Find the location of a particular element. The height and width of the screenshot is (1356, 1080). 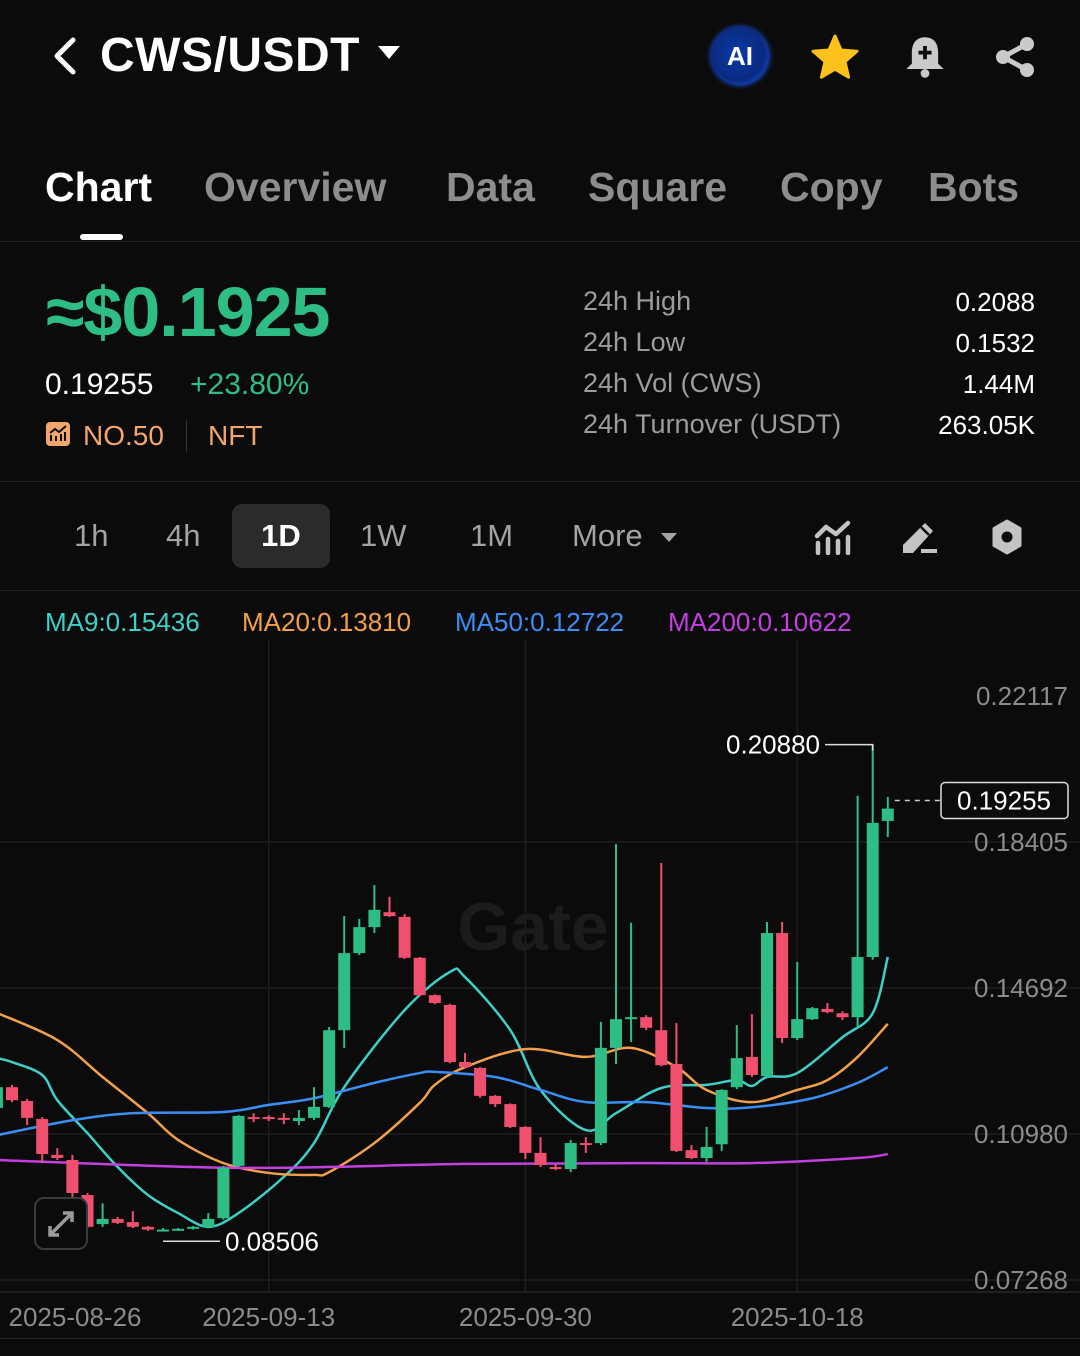

y-tick-label: 0.18405 is located at coordinates (1021, 842).